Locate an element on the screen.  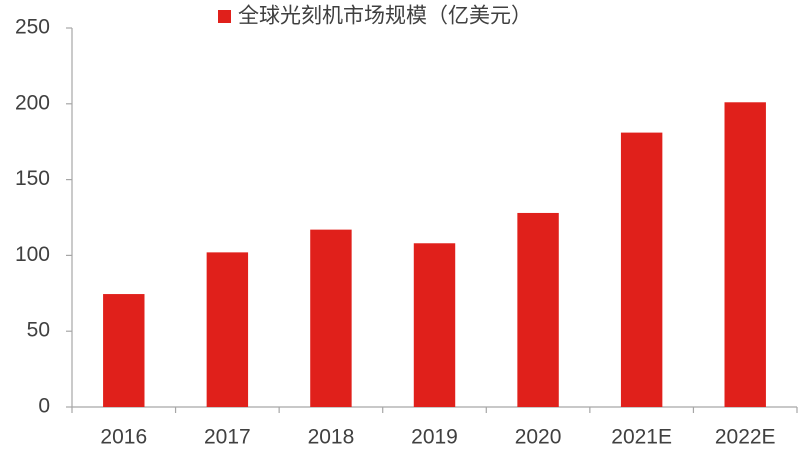
x-tick-label: 2019 is located at coordinates (434, 437).